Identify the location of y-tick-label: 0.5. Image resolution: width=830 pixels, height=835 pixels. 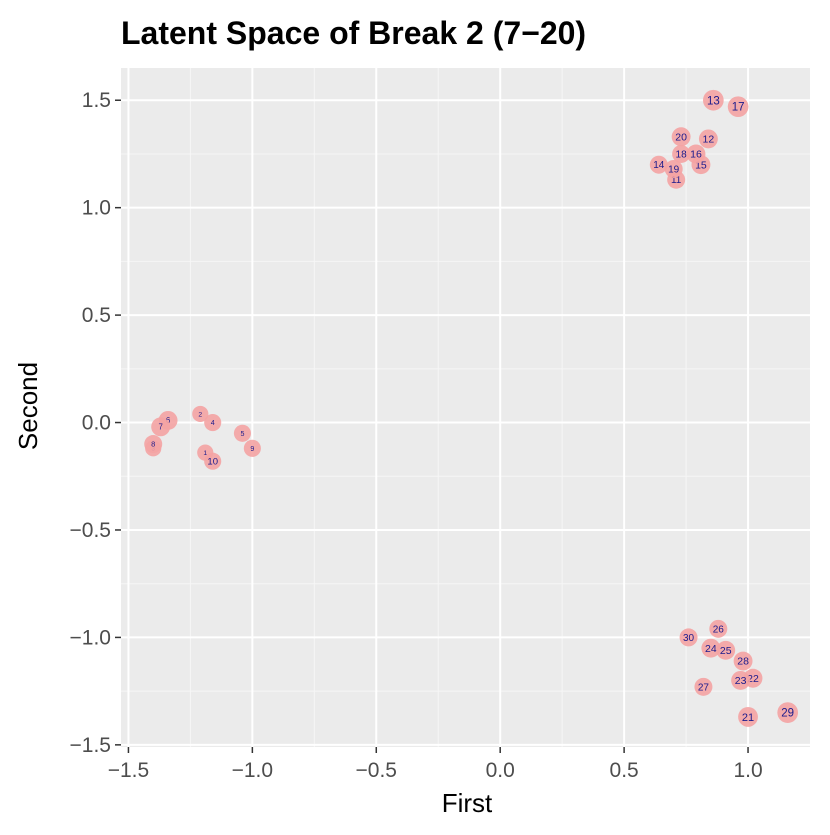
(96, 315).